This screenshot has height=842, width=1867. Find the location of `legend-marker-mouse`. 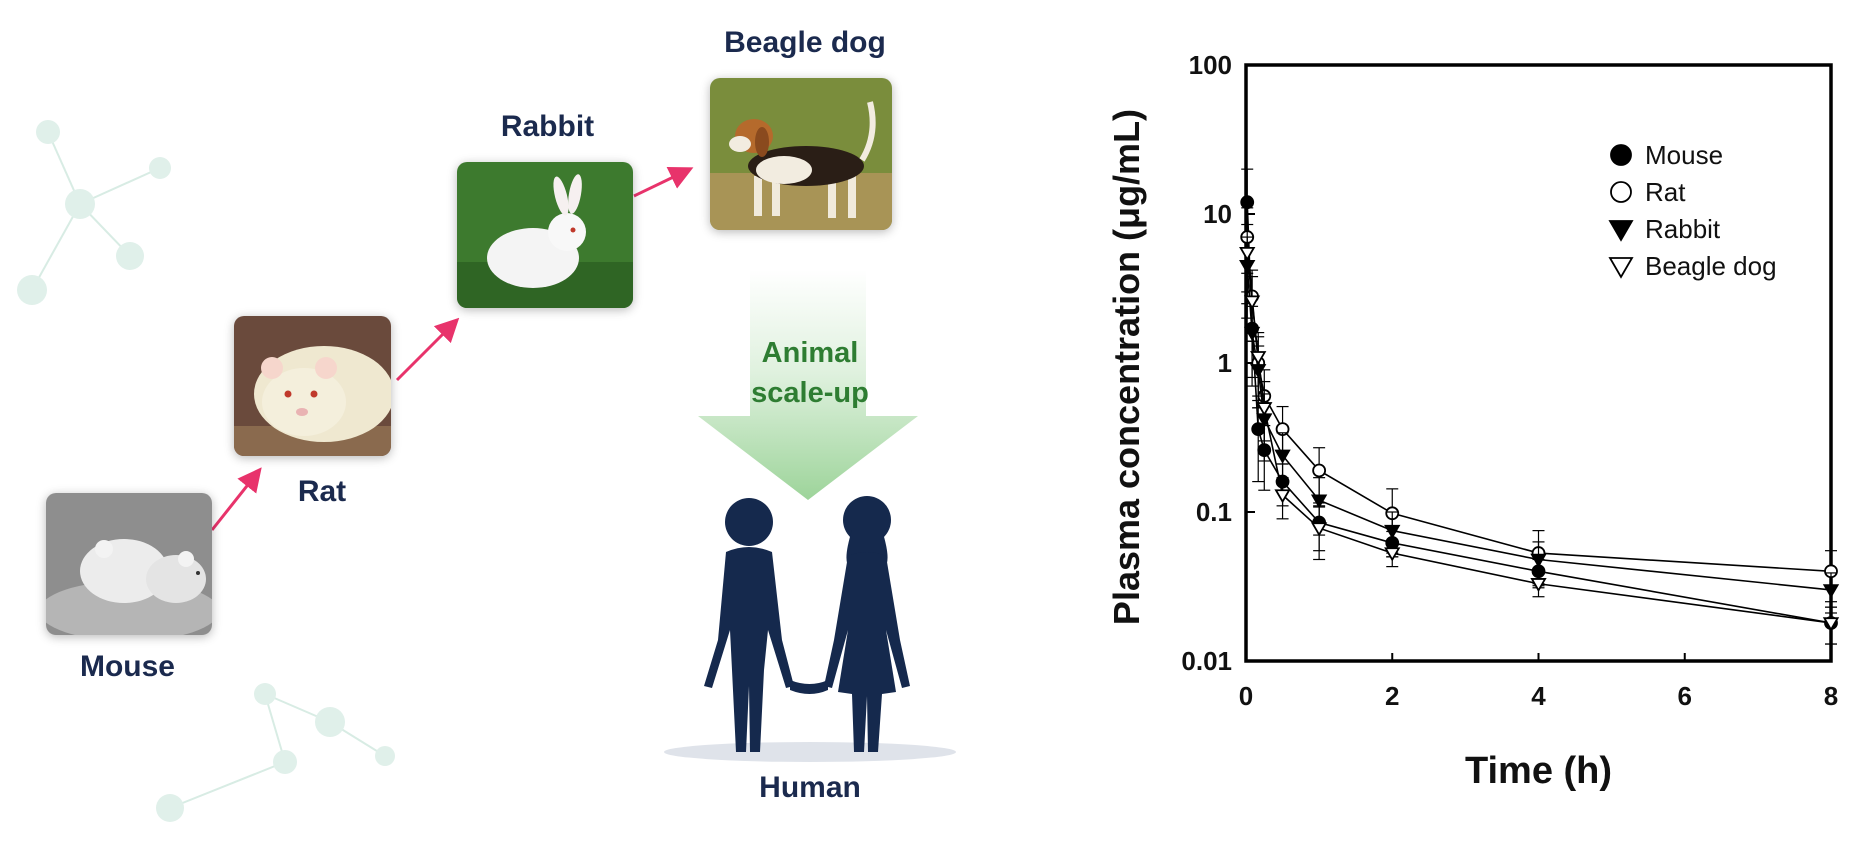

legend-marker-mouse is located at coordinates (1621, 155).